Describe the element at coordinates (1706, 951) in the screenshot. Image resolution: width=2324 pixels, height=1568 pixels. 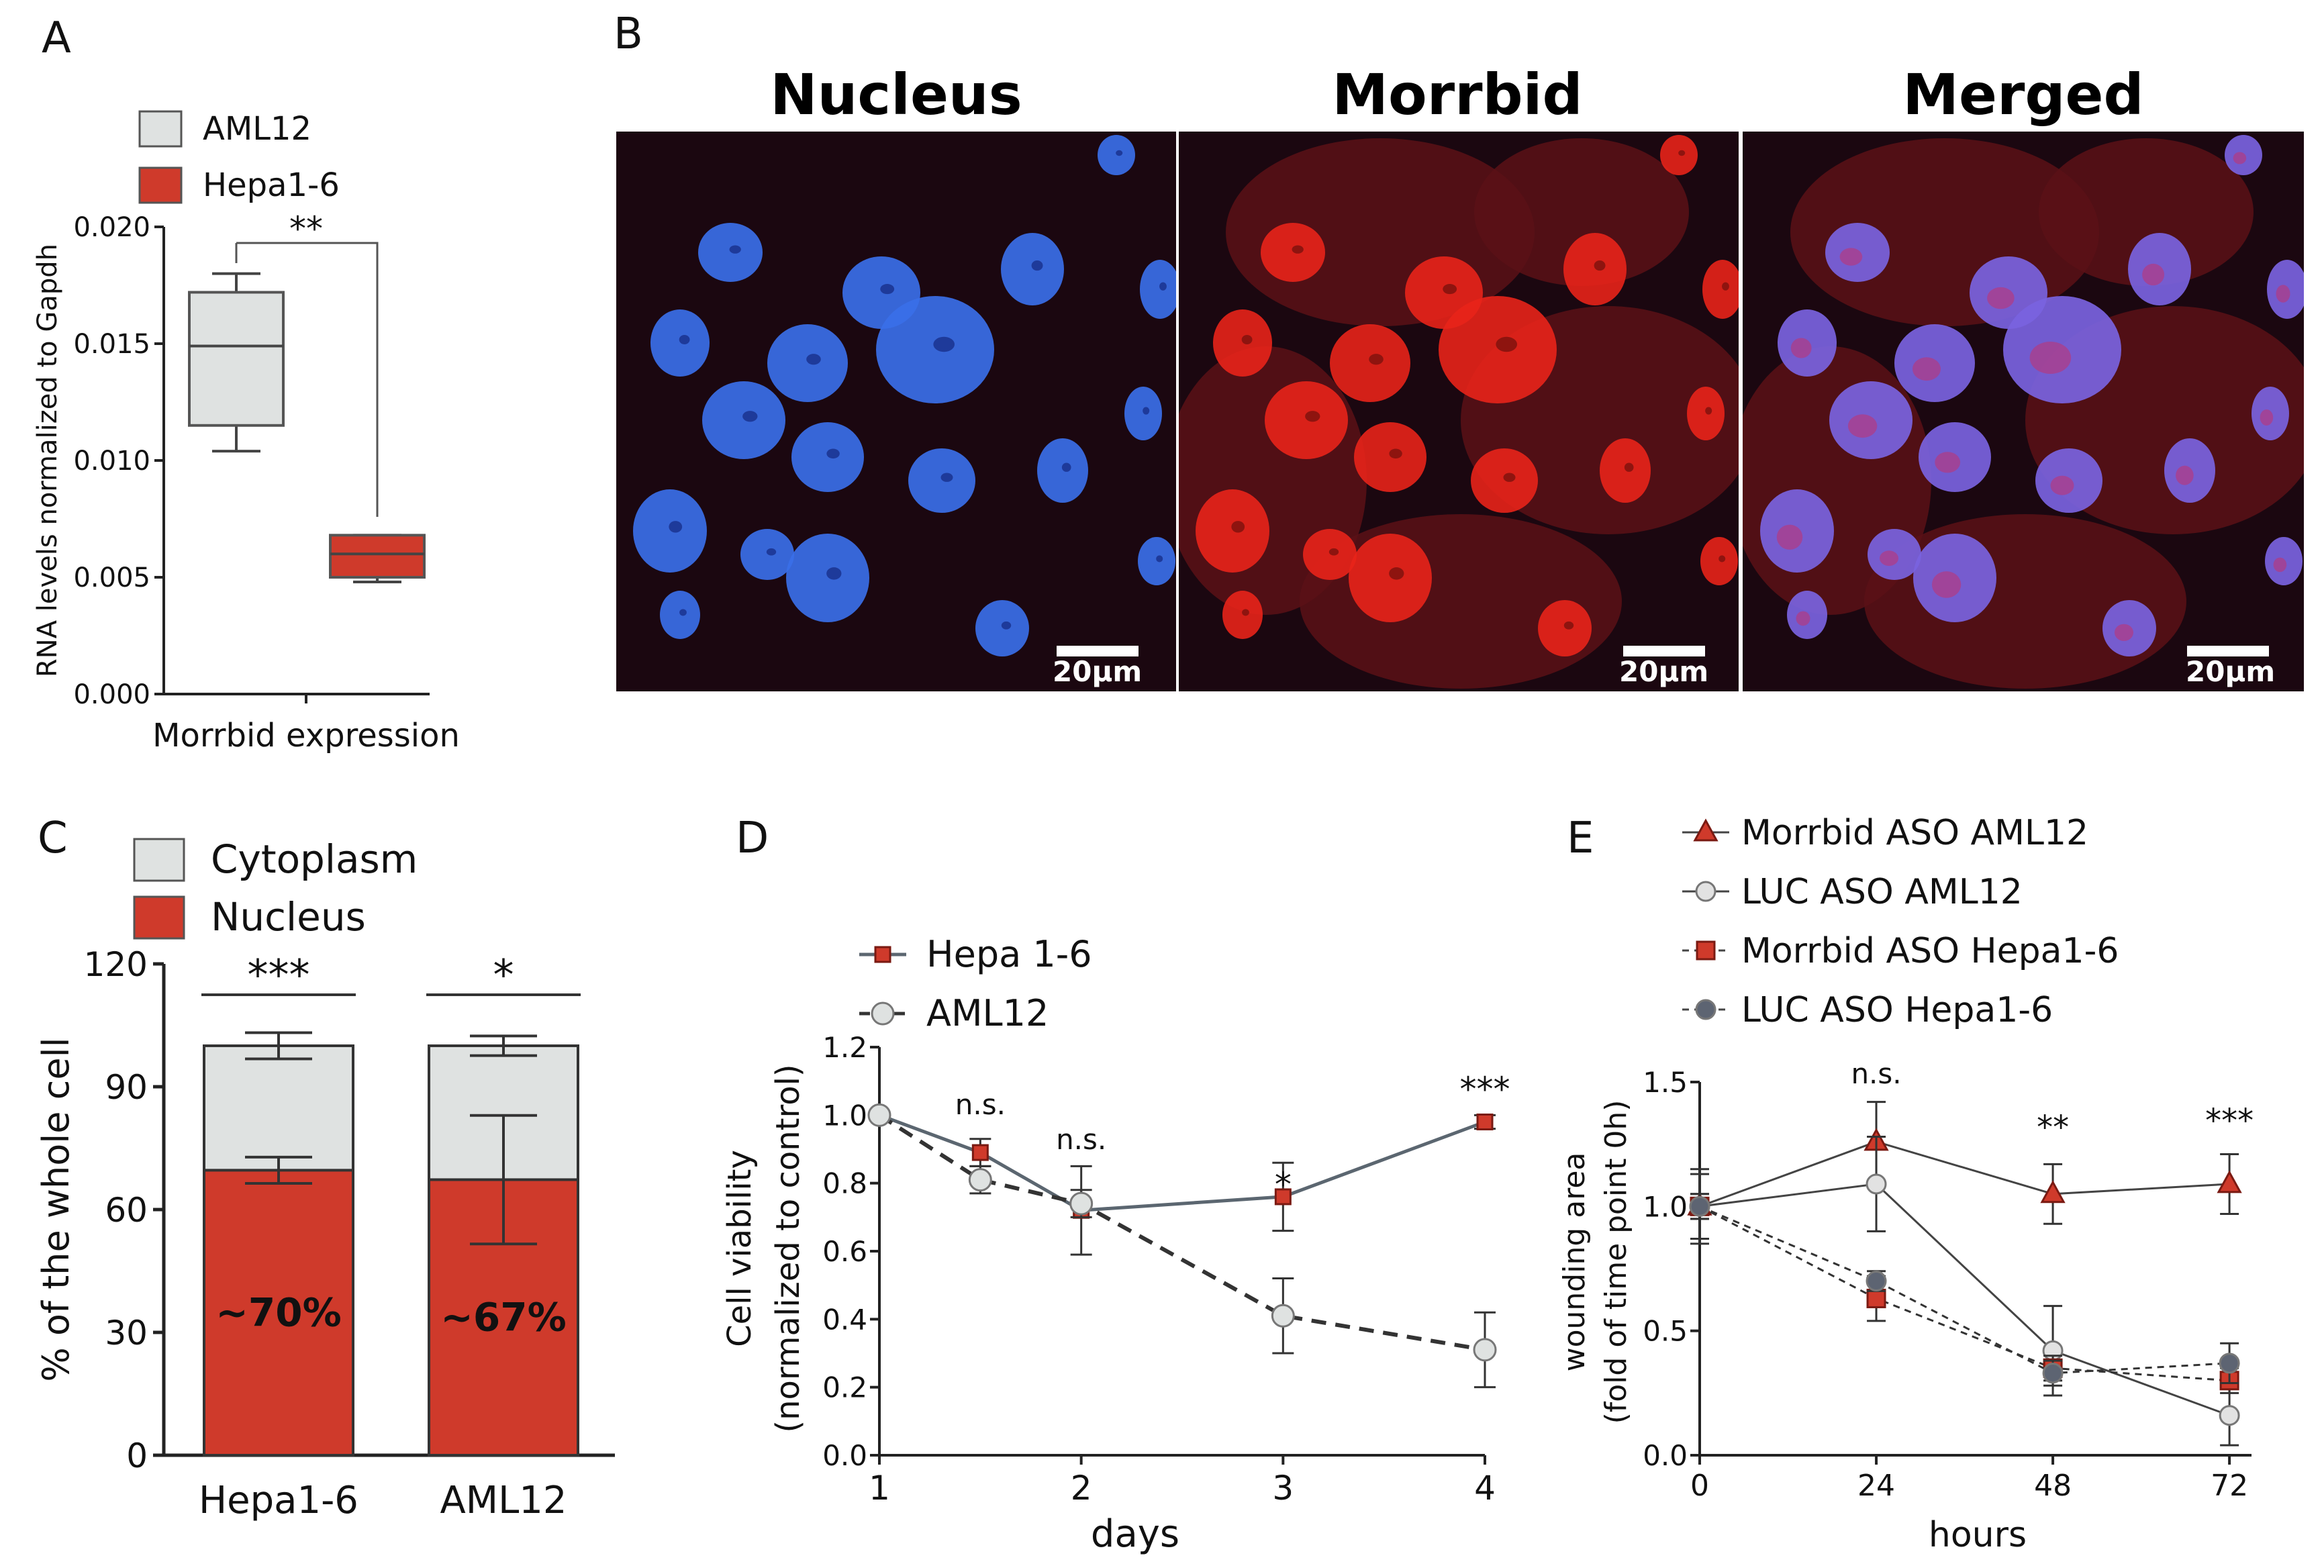
I see `panel-e-legend-marker` at that location.